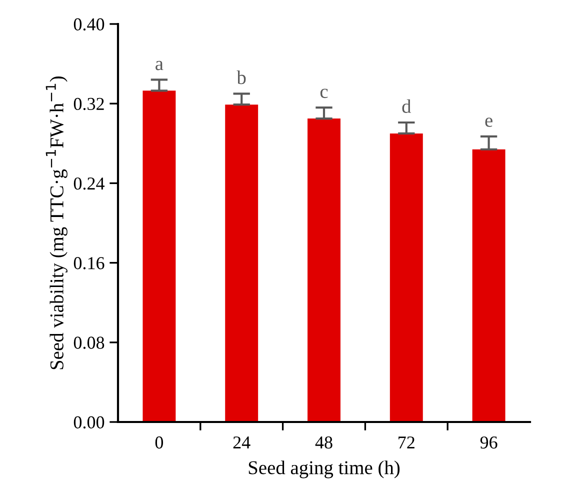 This screenshot has height=489, width=565. Describe the element at coordinates (89, 24) in the screenshot. I see `y-tick-label: 0.40` at that location.